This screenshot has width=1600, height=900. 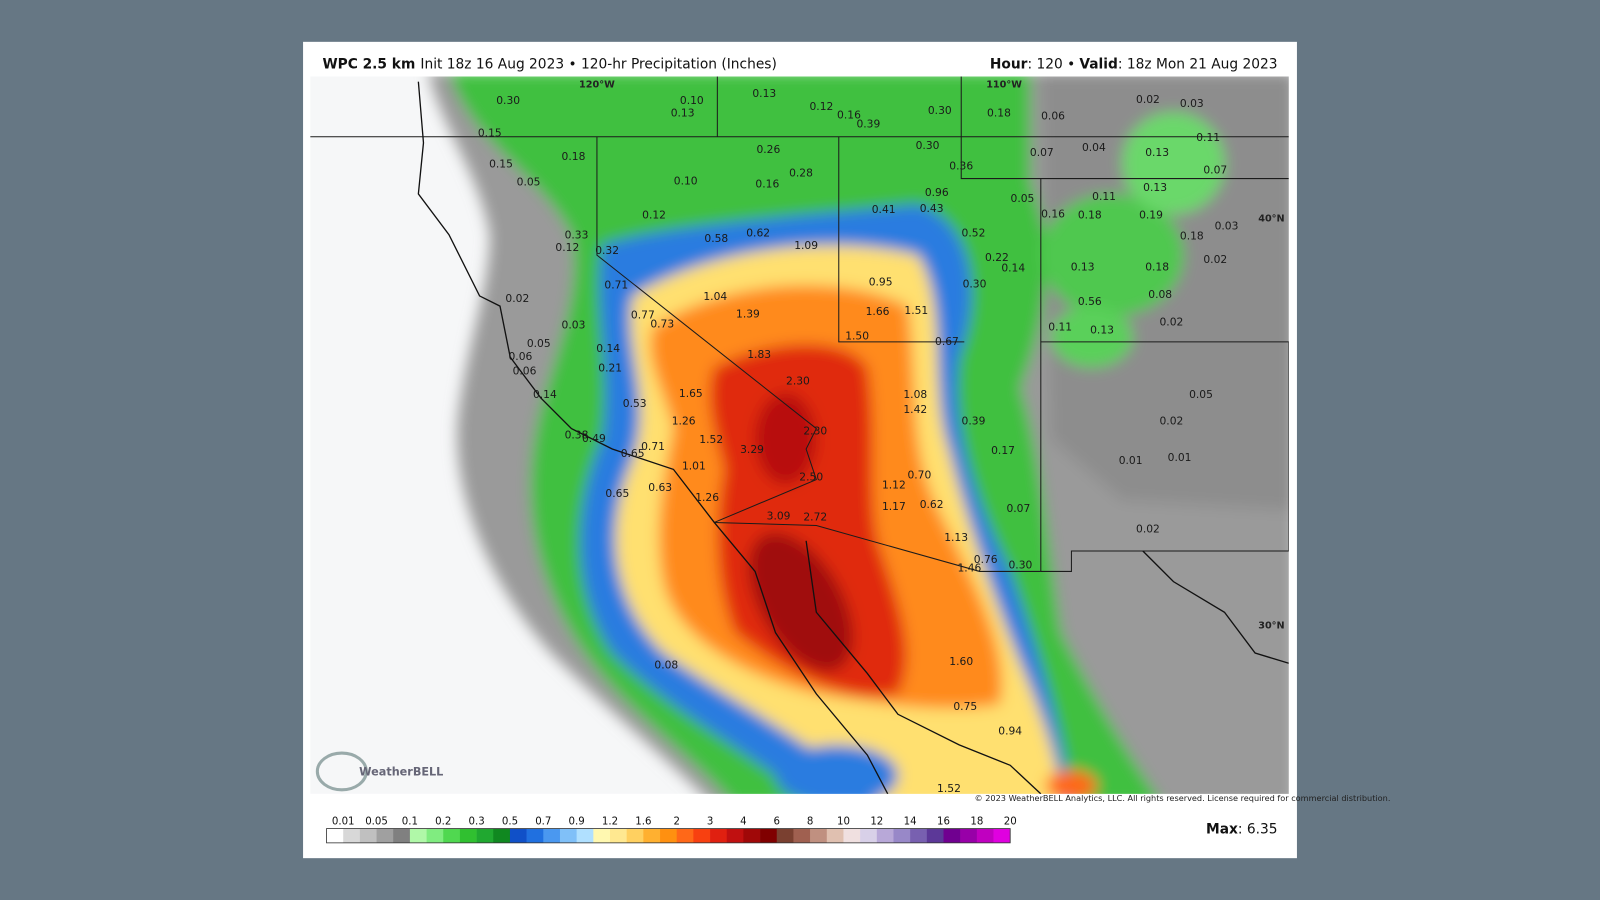 I want to click on hour-label: Hour, so click(x=1009, y=64).